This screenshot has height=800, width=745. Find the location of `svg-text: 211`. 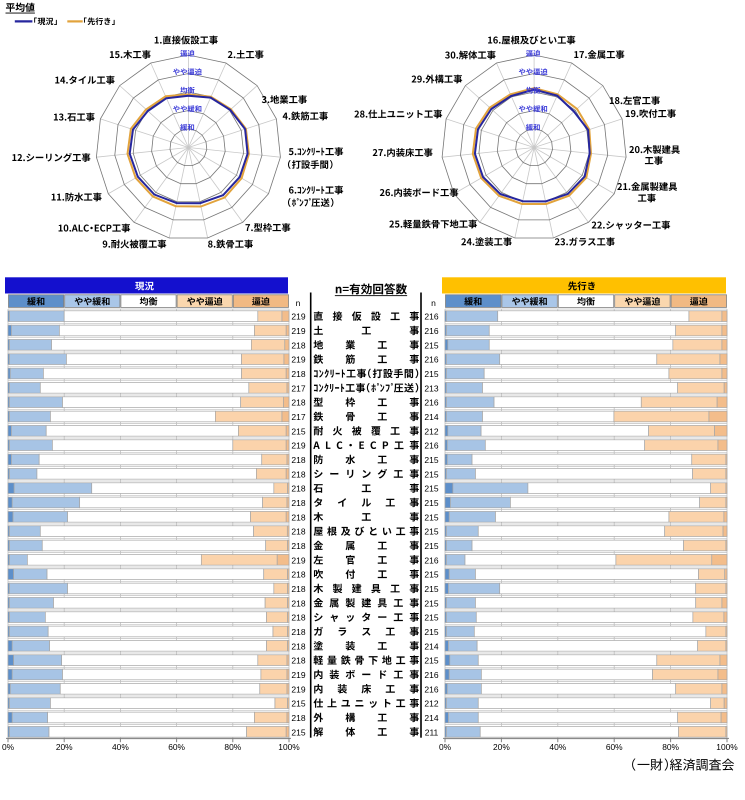

svg-text: 211 is located at coordinates (432, 732).